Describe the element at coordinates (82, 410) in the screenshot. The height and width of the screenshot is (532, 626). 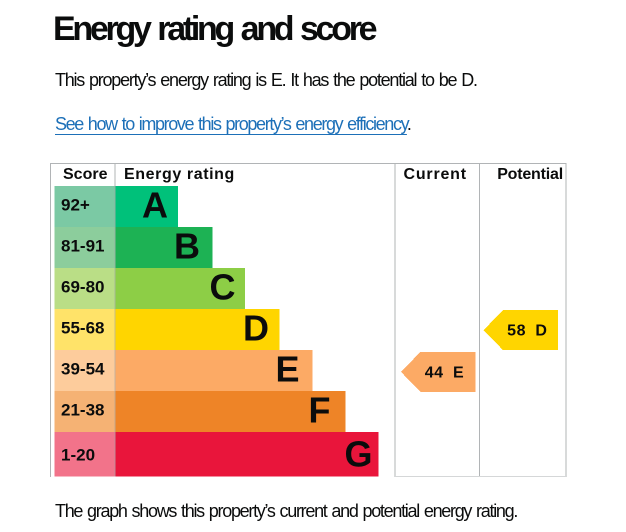
I see `svg-text: 21-38` at that location.